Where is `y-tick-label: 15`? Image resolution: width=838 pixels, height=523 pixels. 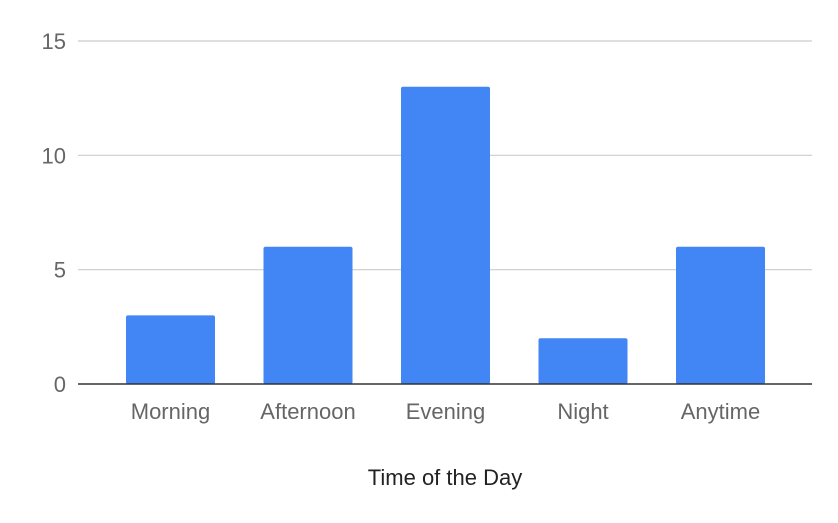
y-tick-label: 15 is located at coordinates (54, 41).